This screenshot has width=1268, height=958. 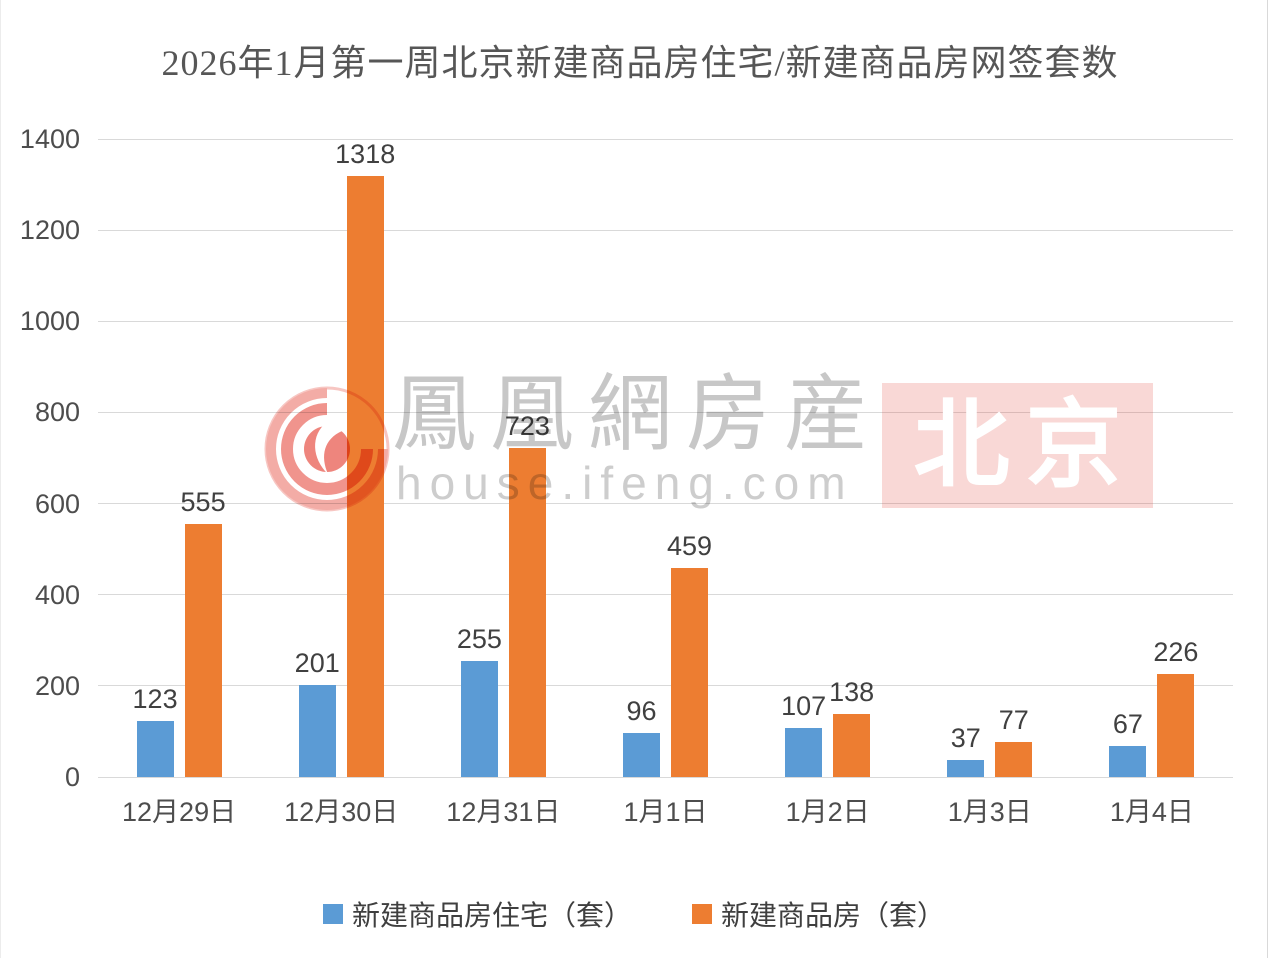 What do you see at coordinates (365, 154) in the screenshot?
I see `bar-value-label: 1318` at bounding box center [365, 154].